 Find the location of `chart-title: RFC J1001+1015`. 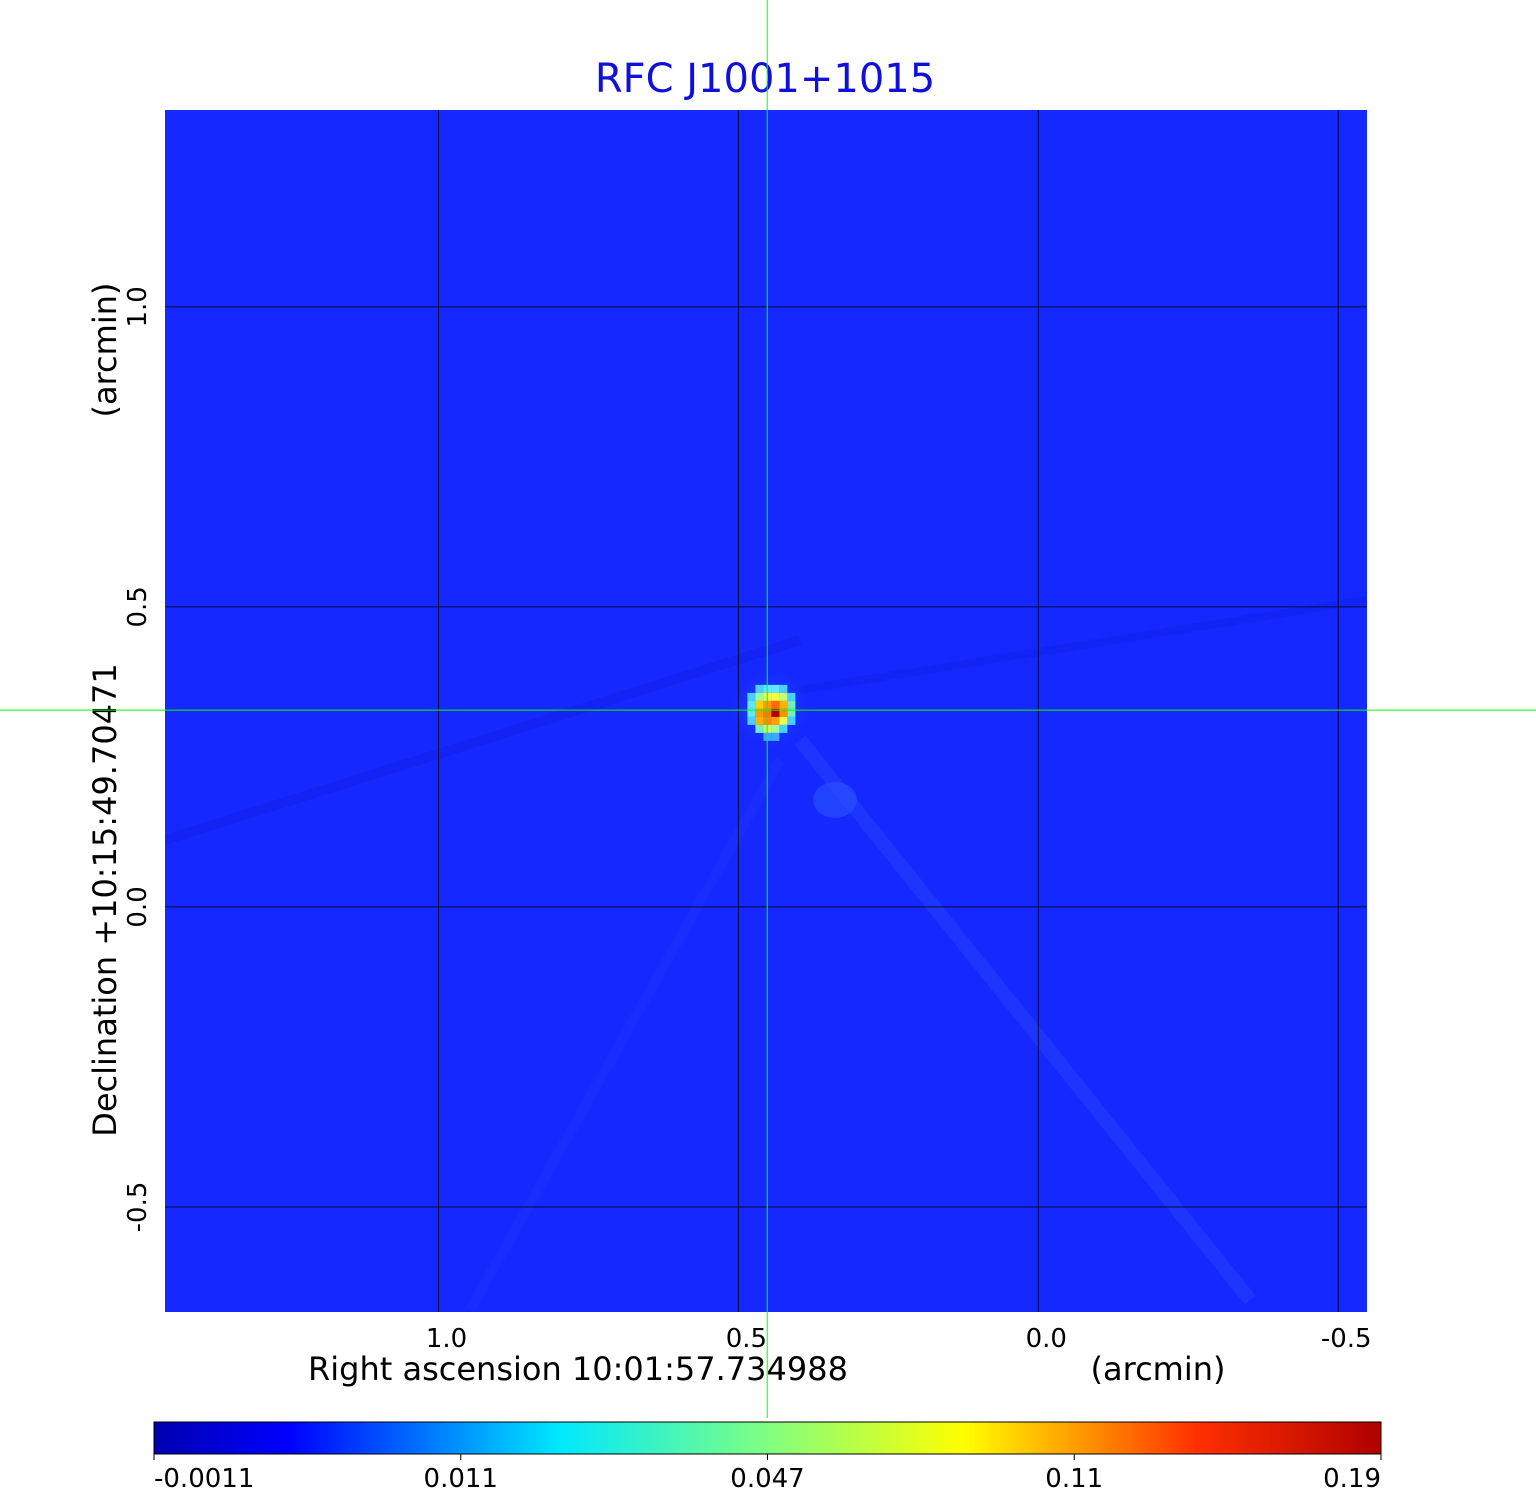

chart-title: RFC J1001+1015 is located at coordinates (765, 79).